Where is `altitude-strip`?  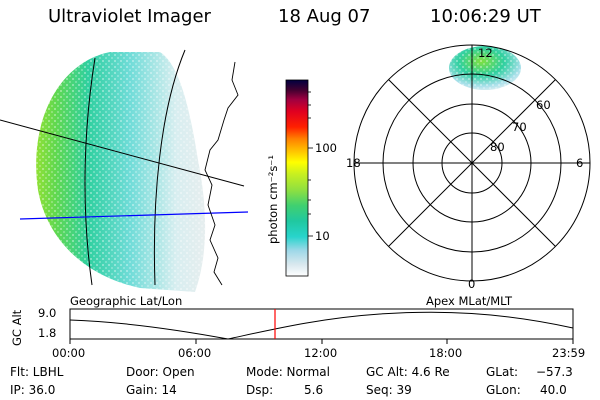
altitude-strip is located at coordinates (321, 326).